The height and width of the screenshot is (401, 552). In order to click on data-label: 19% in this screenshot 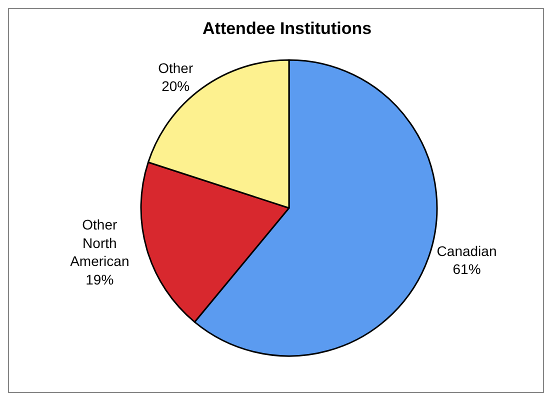, I will do `click(100, 279)`.